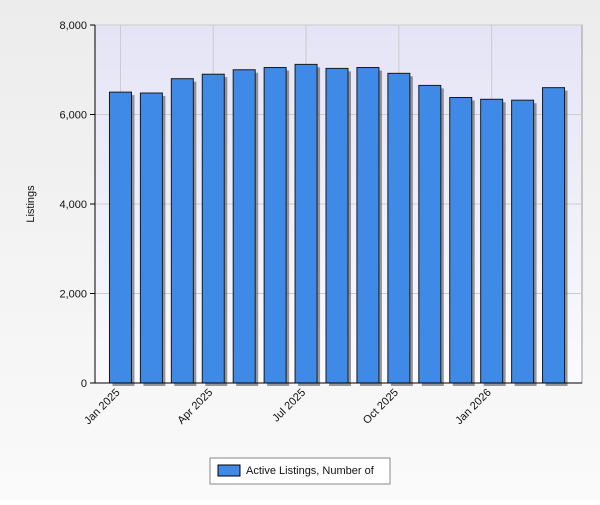 Image resolution: width=600 pixels, height=505 pixels. What do you see at coordinates (73, 26) in the screenshot?
I see `y-tick-label: 8,000` at bounding box center [73, 26].